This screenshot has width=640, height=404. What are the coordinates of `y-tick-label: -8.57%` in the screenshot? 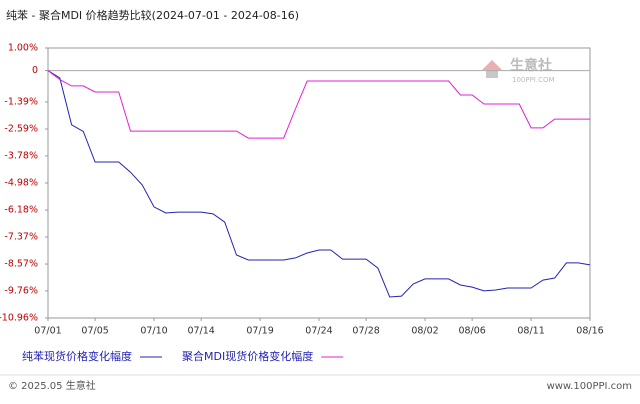 It's located at (21, 264).